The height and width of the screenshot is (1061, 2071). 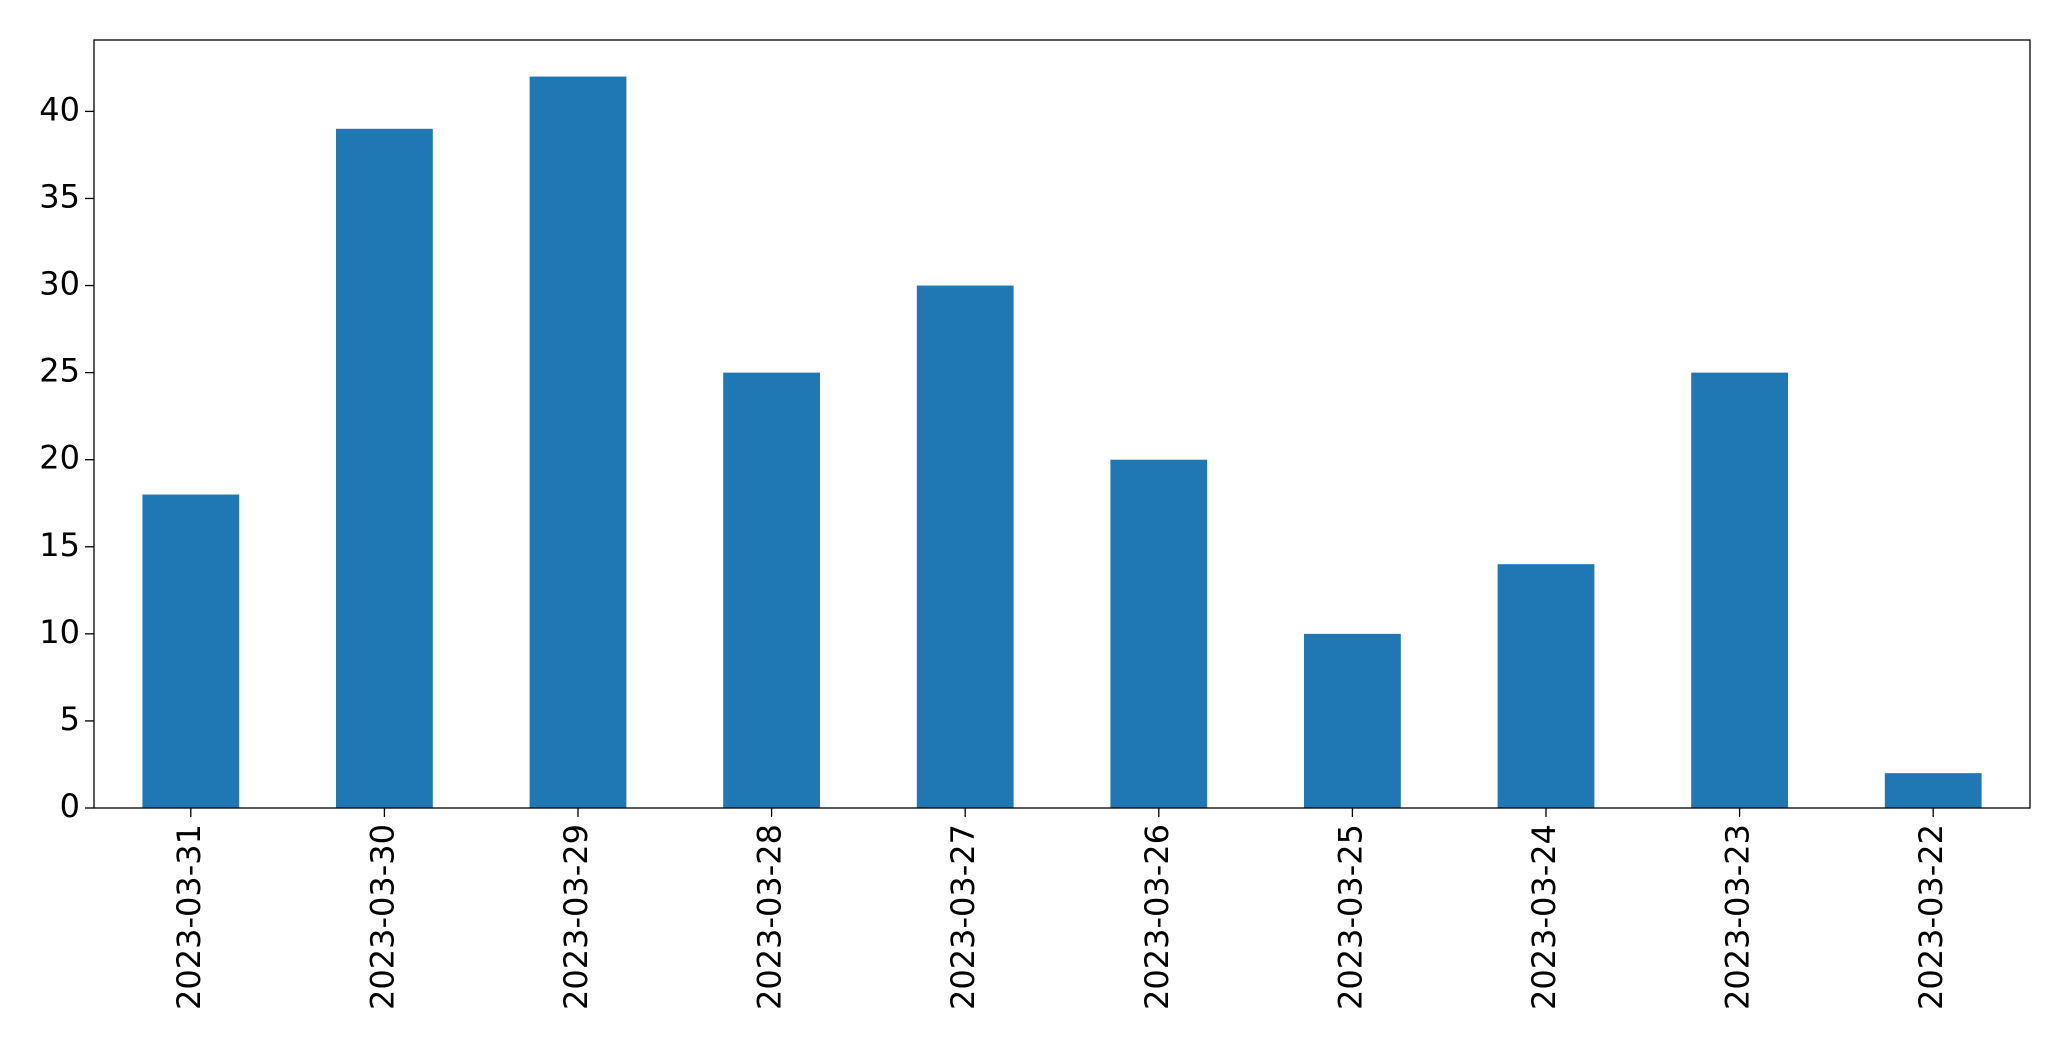 What do you see at coordinates (1350, 917) in the screenshot?
I see `x-tick-label: 2023-03-25` at bounding box center [1350, 917].